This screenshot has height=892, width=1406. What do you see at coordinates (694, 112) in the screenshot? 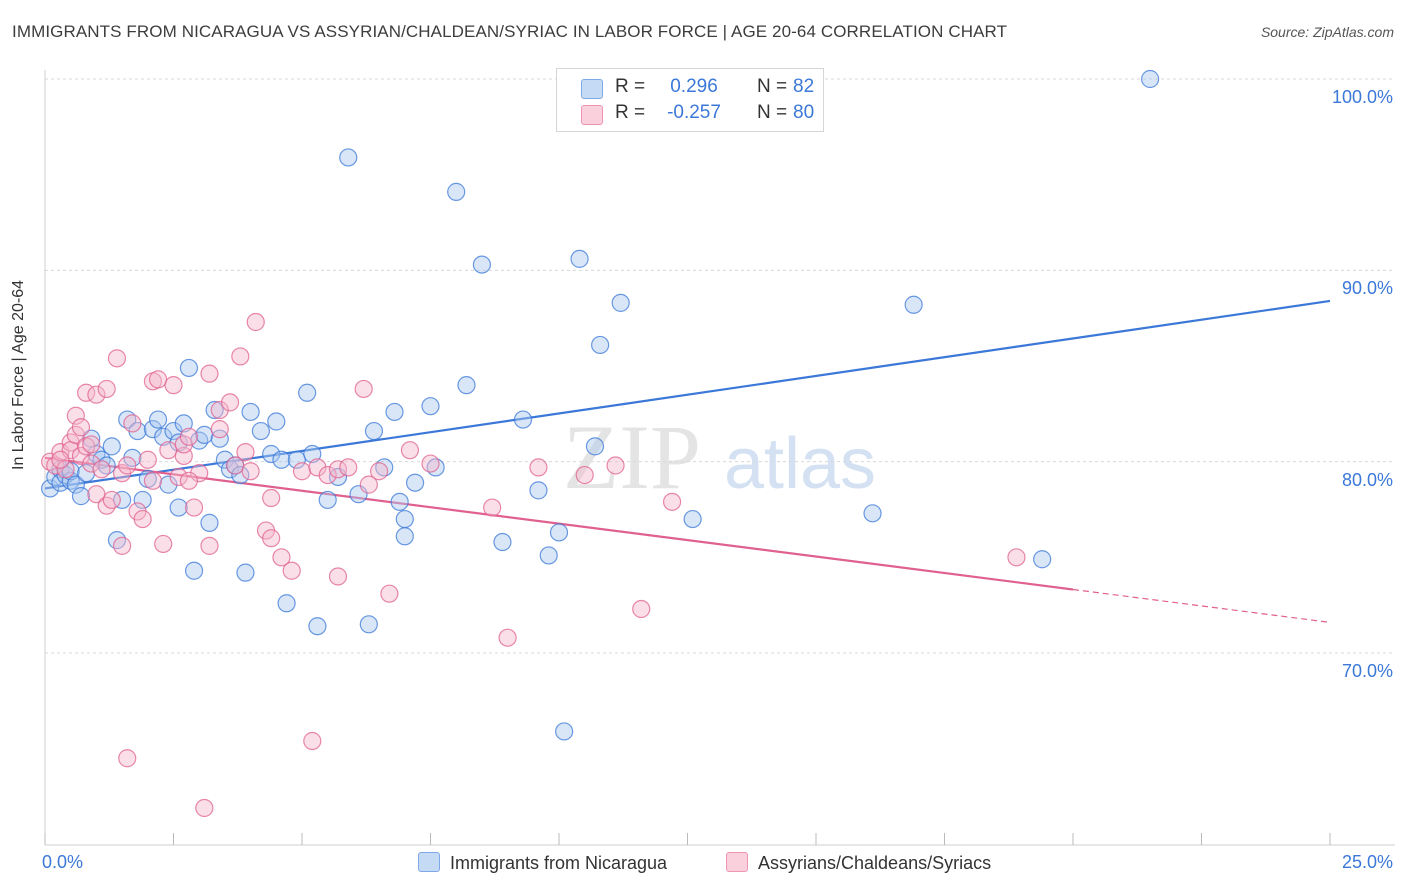
I see `legend-r-value: -0.257` at bounding box center [694, 112].